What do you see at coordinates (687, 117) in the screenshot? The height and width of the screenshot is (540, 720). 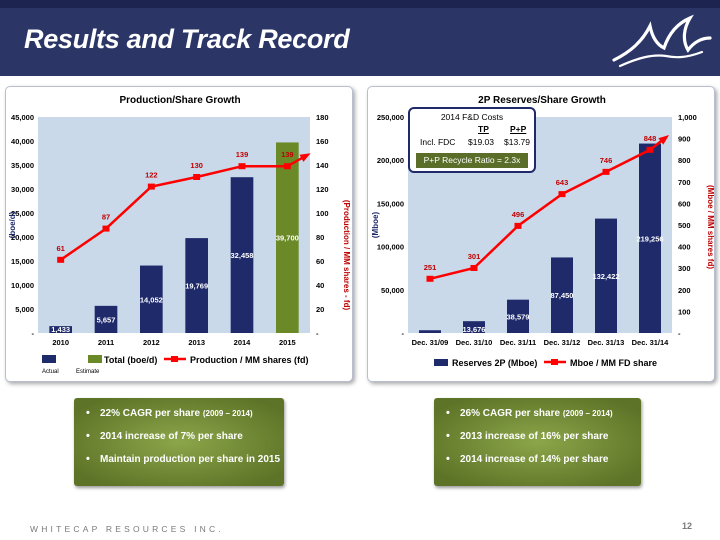 I see `y2-tick-label: 1,000` at bounding box center [687, 117].